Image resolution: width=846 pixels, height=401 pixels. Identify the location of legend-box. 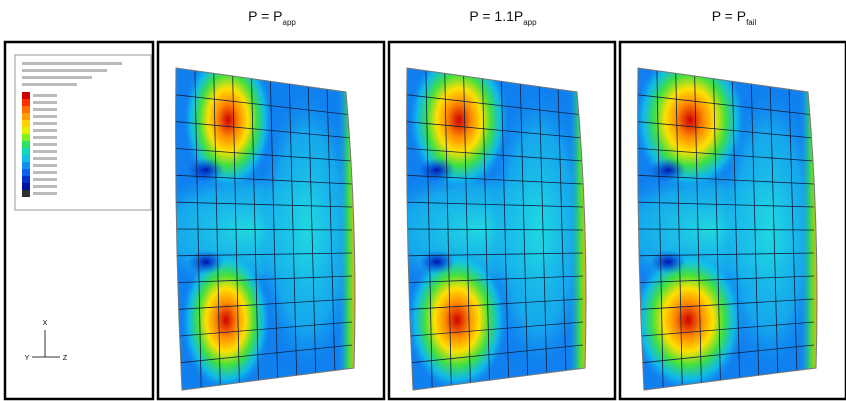
(83, 132).